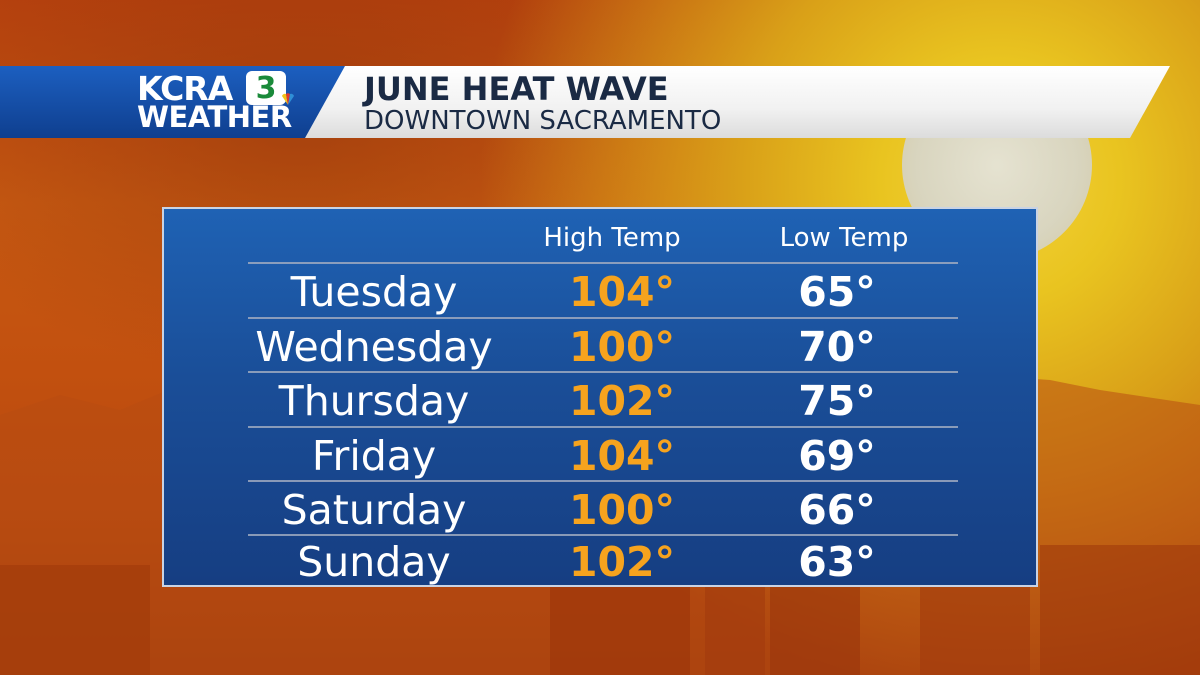  What do you see at coordinates (735, 102) in the screenshot?
I see `title-strip` at bounding box center [735, 102].